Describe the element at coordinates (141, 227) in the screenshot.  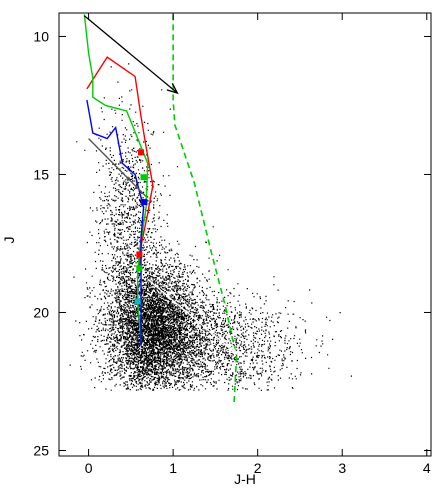
I see `markers` at that location.